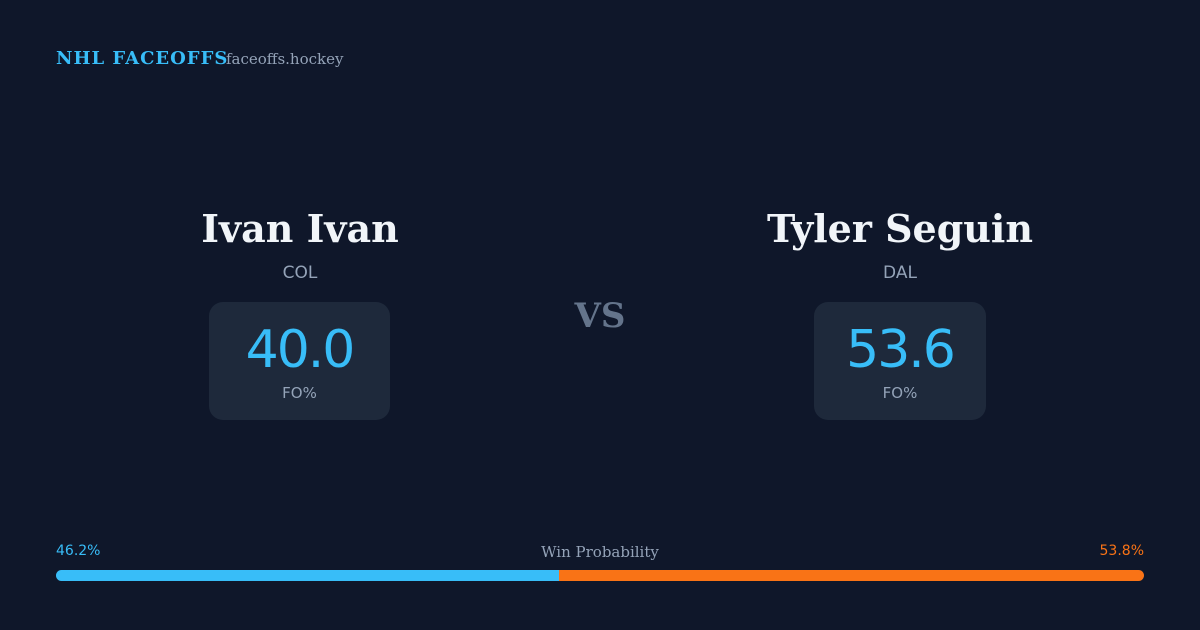 This screenshot has width=1200, height=630. I want to click on vs: VS, so click(600, 316).